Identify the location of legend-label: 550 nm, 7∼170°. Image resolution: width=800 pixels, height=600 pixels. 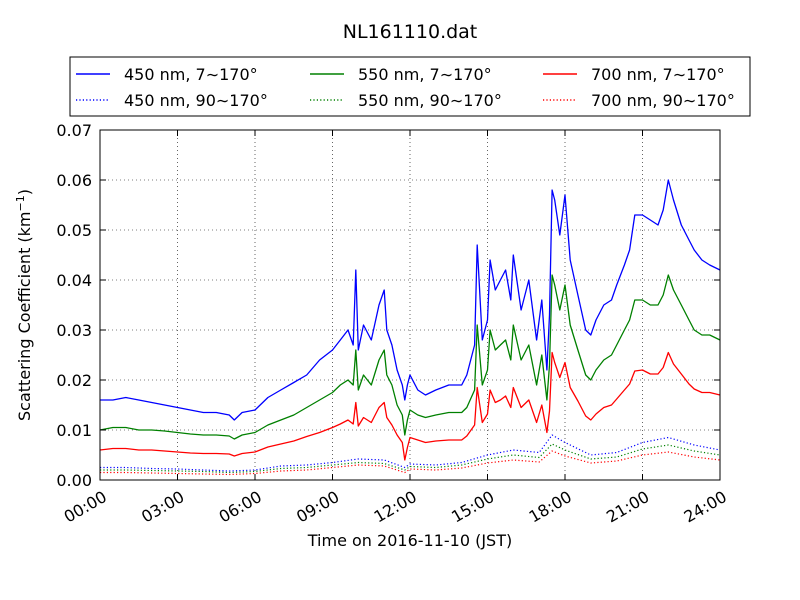
(425, 74).